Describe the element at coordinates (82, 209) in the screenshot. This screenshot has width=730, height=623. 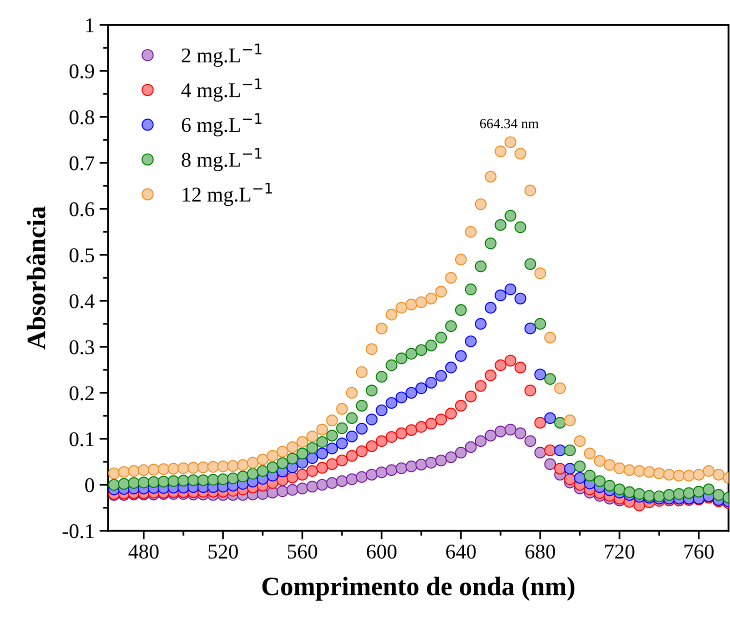
I see `y-tick-label: 0.6` at that location.